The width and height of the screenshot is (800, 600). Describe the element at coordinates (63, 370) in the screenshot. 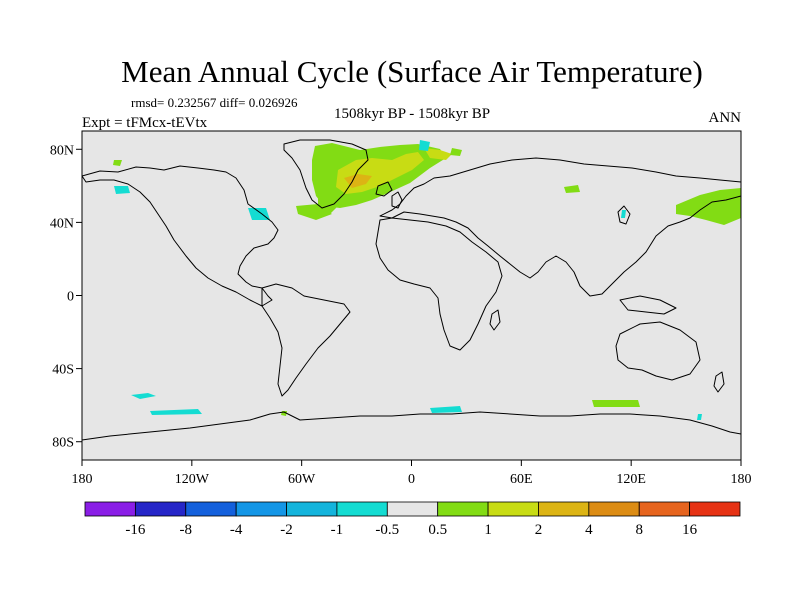

I see `lat-tick-label: 40S` at that location.